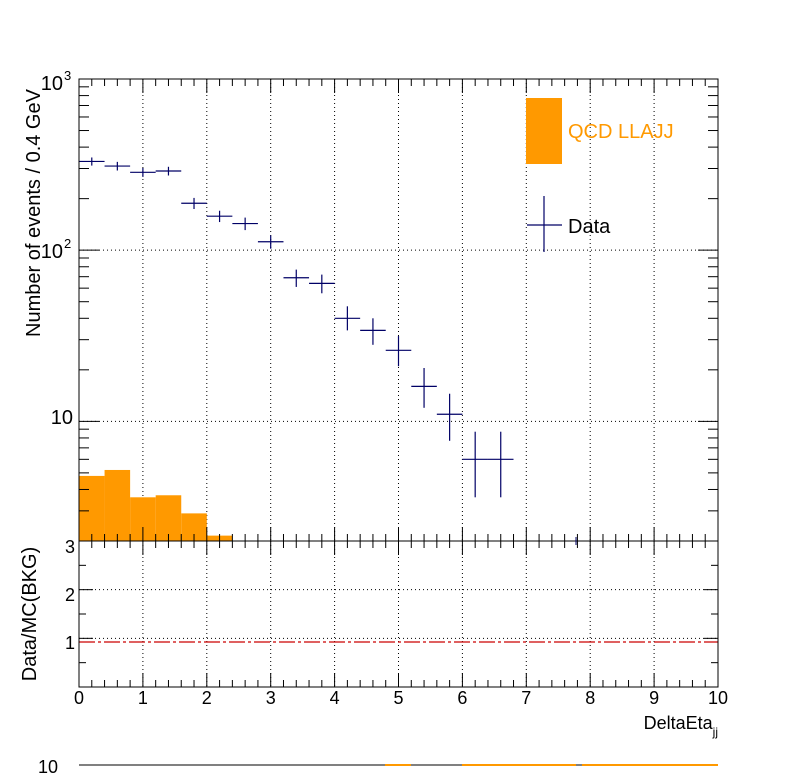 The image size is (798, 773). I want to click on qcd-histogram, so click(156, 505).